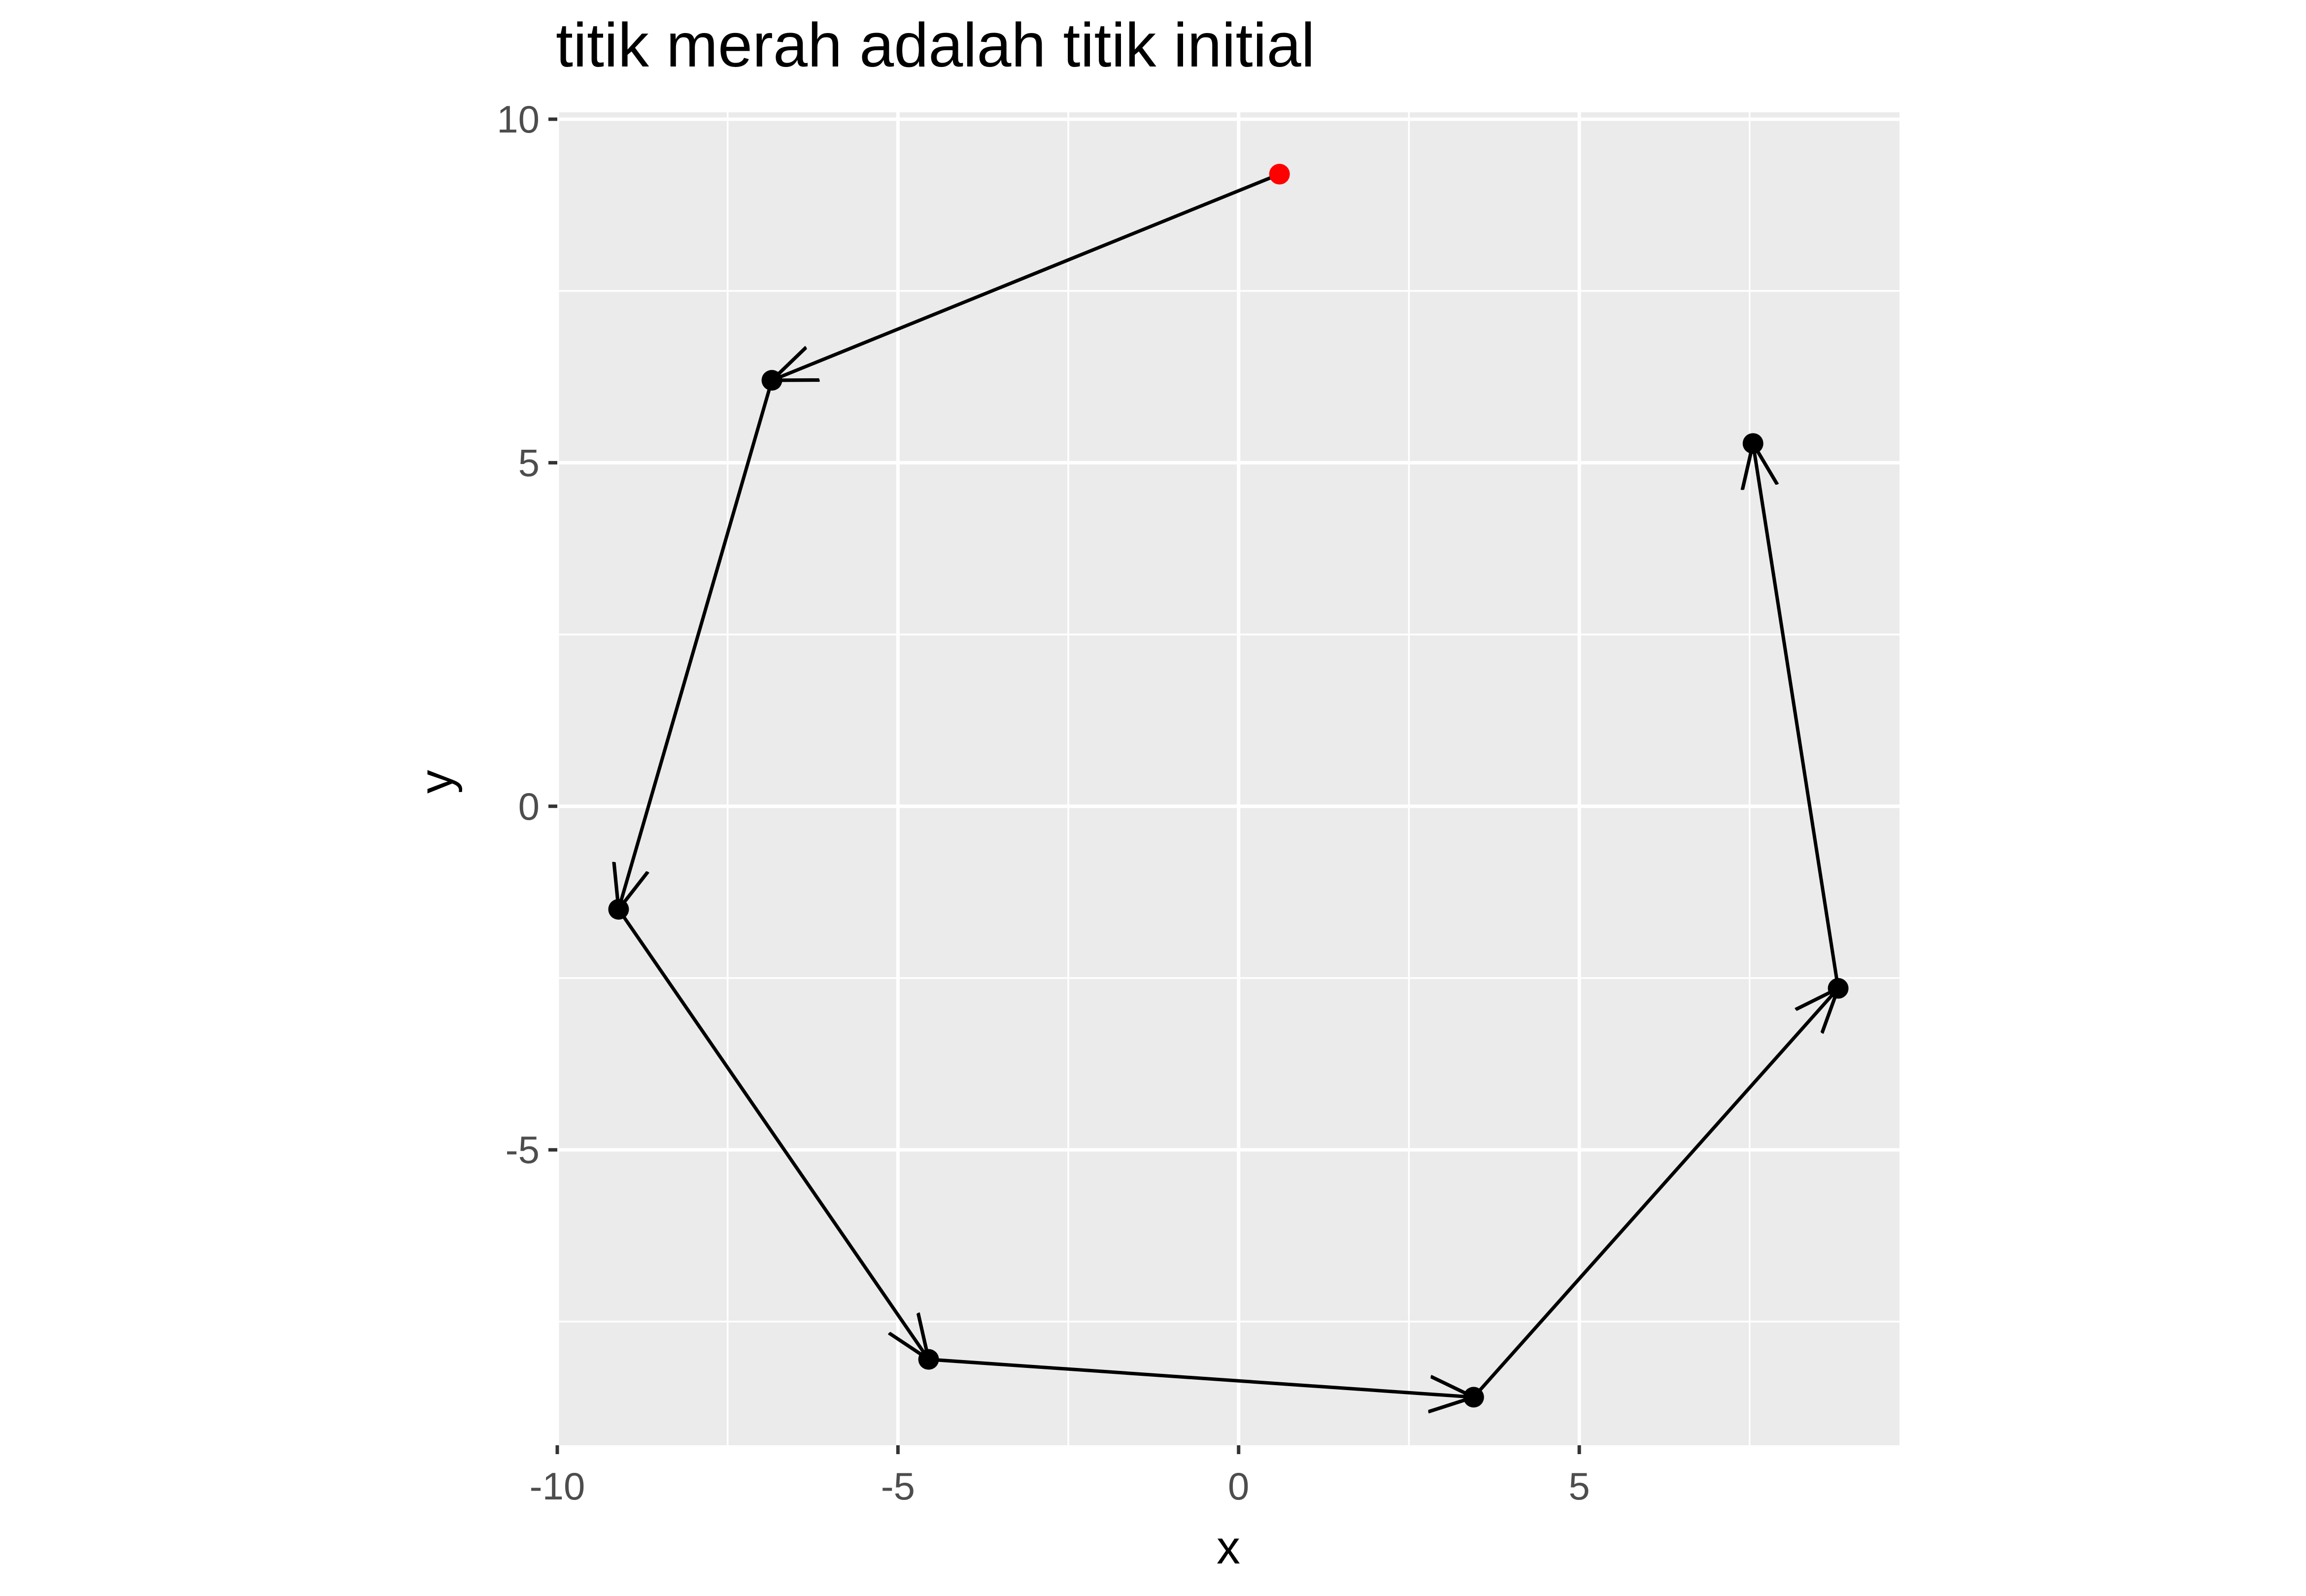 The width and height of the screenshot is (2306, 1596). Describe the element at coordinates (523, 1150) in the screenshot. I see `y-tick-label: -5` at that location.